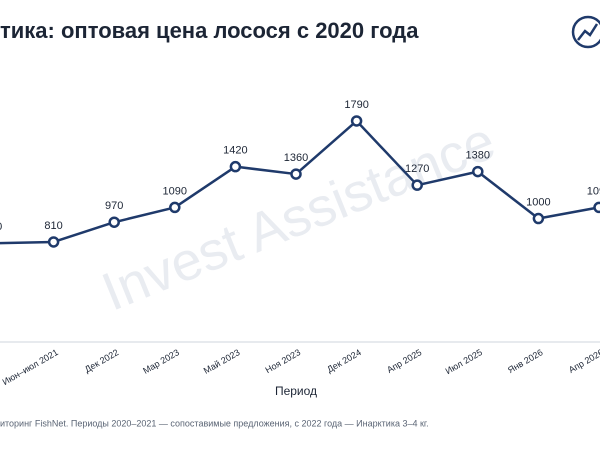 This screenshot has width=600, height=450. I want to click on value-label: 810, so click(53, 226).